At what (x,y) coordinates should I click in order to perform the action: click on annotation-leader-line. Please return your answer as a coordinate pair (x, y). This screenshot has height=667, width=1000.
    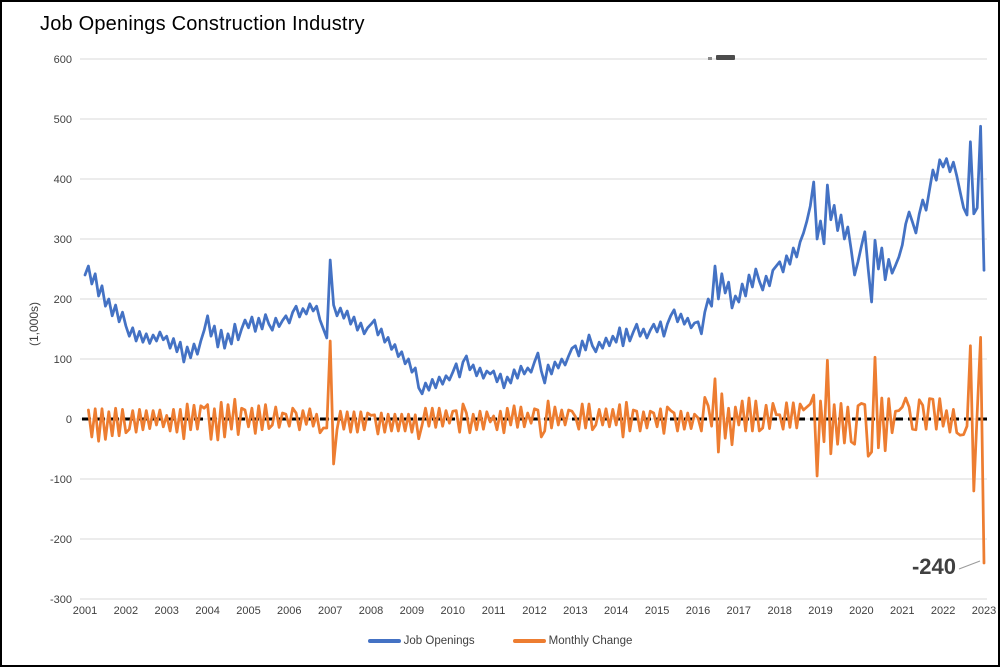
    Looking at the image, I should click on (969, 565).